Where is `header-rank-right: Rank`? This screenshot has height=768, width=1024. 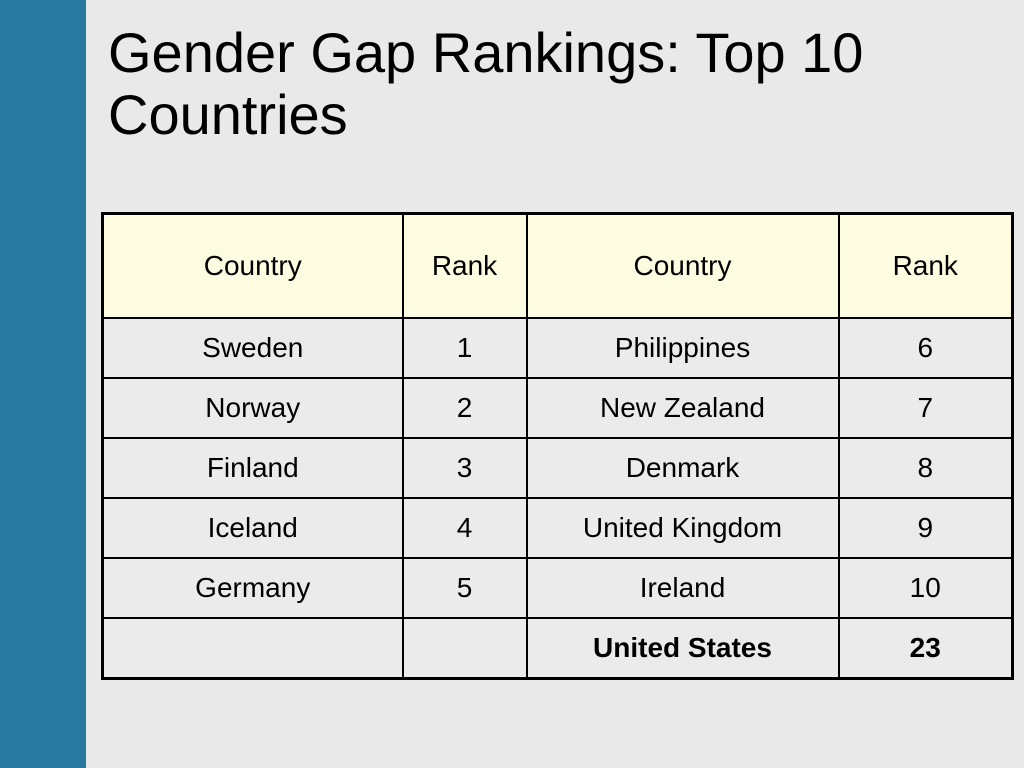 header-rank-right: Rank is located at coordinates (925, 265).